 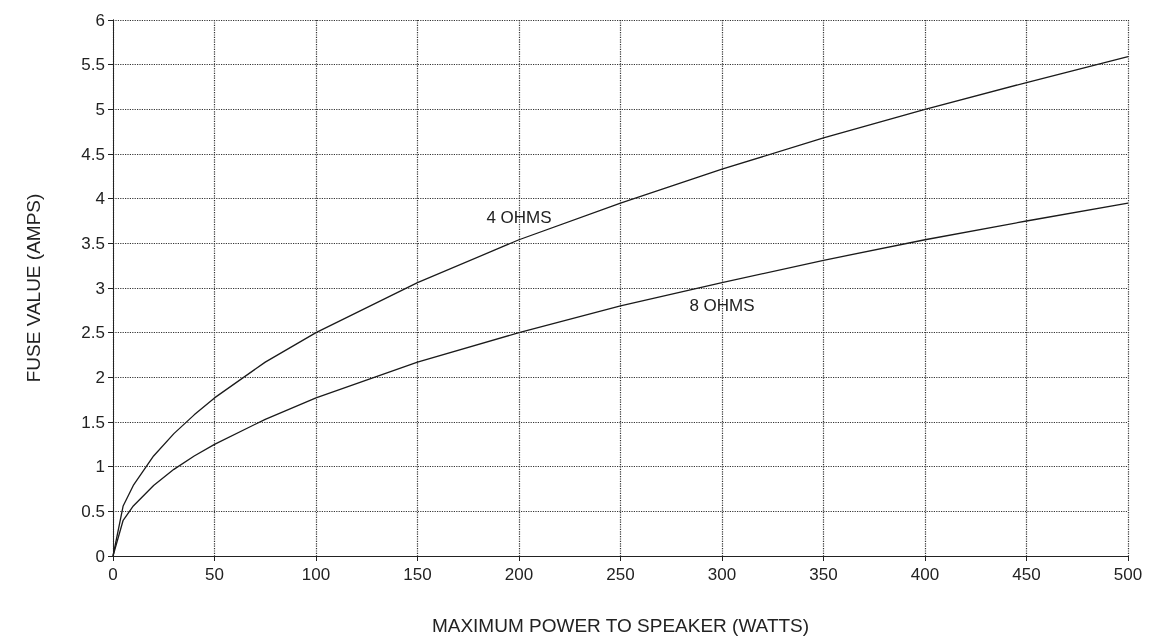 What do you see at coordinates (93, 65) in the screenshot?
I see `y-tick-label: 5.5` at bounding box center [93, 65].